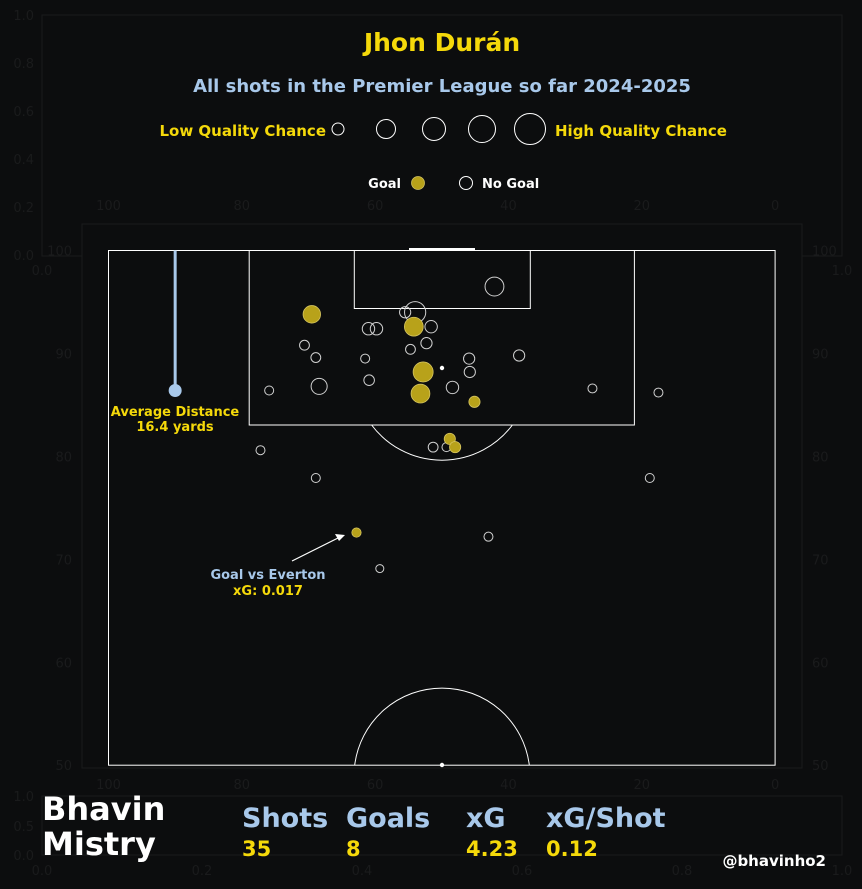 The width and height of the screenshot is (862, 889). I want to click on pitch-x-tick-bottom: 100, so click(108, 785).